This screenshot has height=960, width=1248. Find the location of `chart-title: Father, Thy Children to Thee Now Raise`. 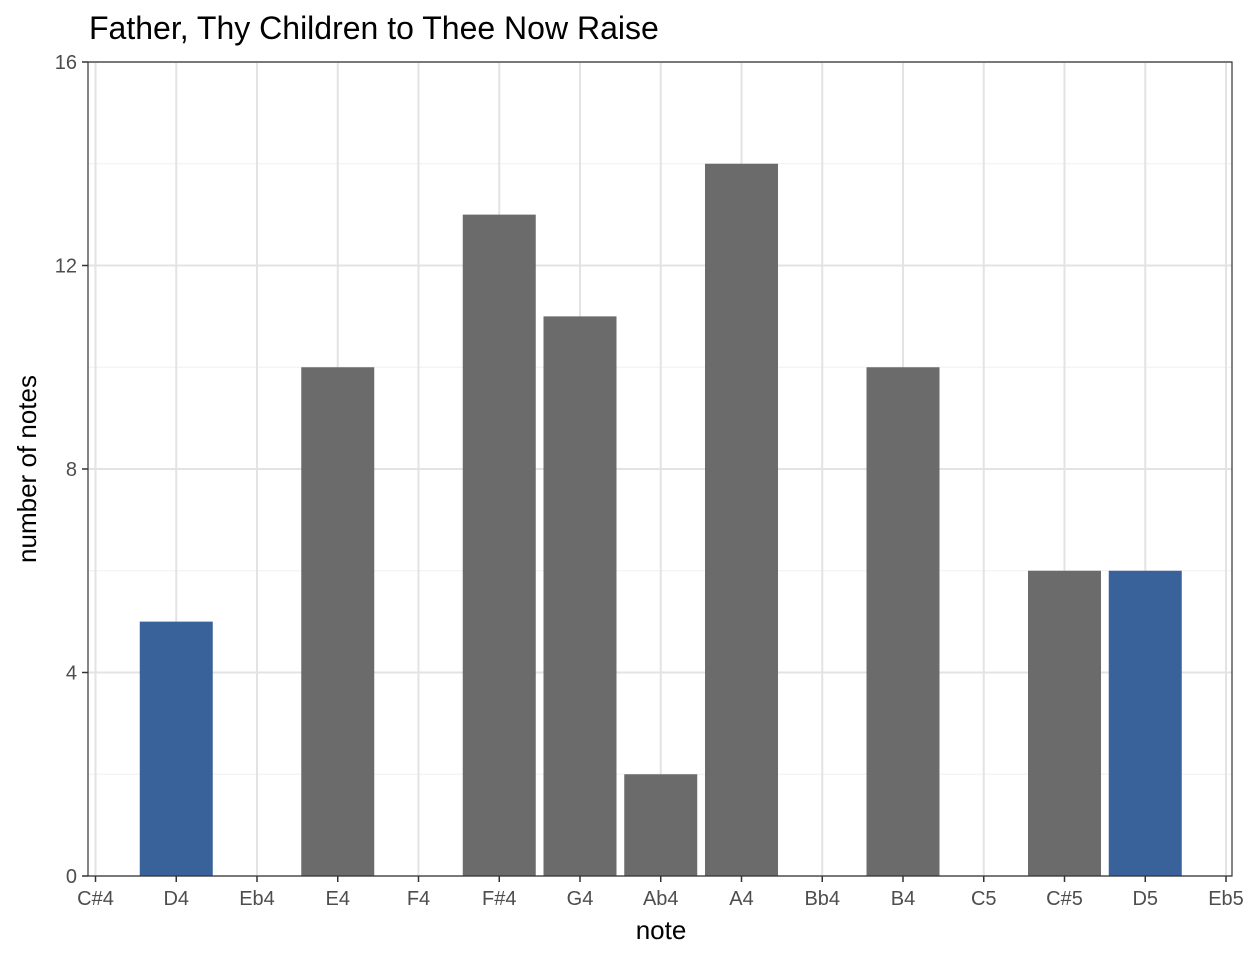

chart-title: Father, Thy Children to Thee Now Raise is located at coordinates (374, 28).